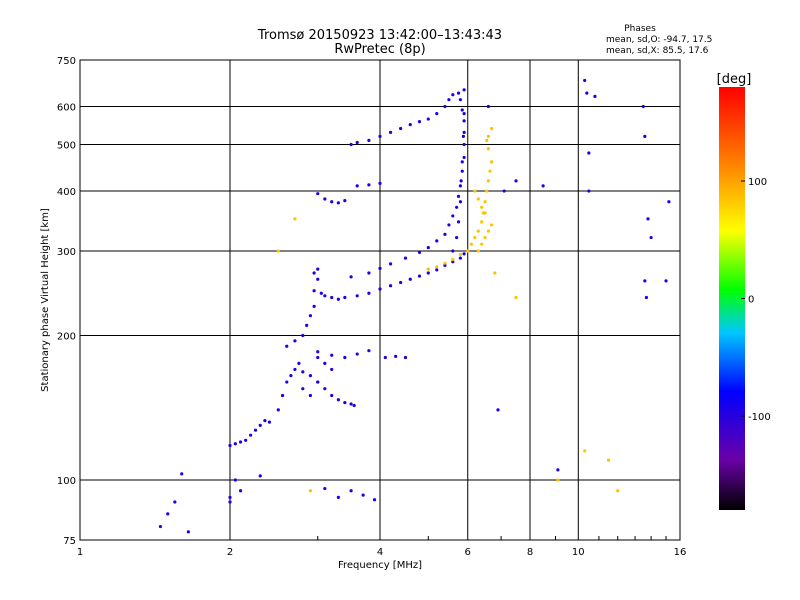  I want to click on x-tick-label: 2, so click(230, 552).